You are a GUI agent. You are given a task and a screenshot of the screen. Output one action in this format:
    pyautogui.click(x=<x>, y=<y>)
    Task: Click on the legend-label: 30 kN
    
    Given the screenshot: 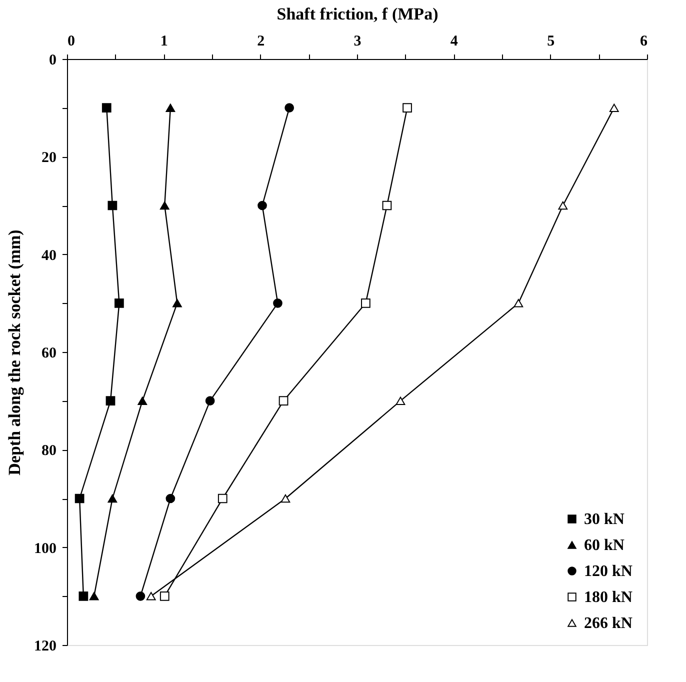 What is the action you would take?
    pyautogui.click(x=604, y=519)
    